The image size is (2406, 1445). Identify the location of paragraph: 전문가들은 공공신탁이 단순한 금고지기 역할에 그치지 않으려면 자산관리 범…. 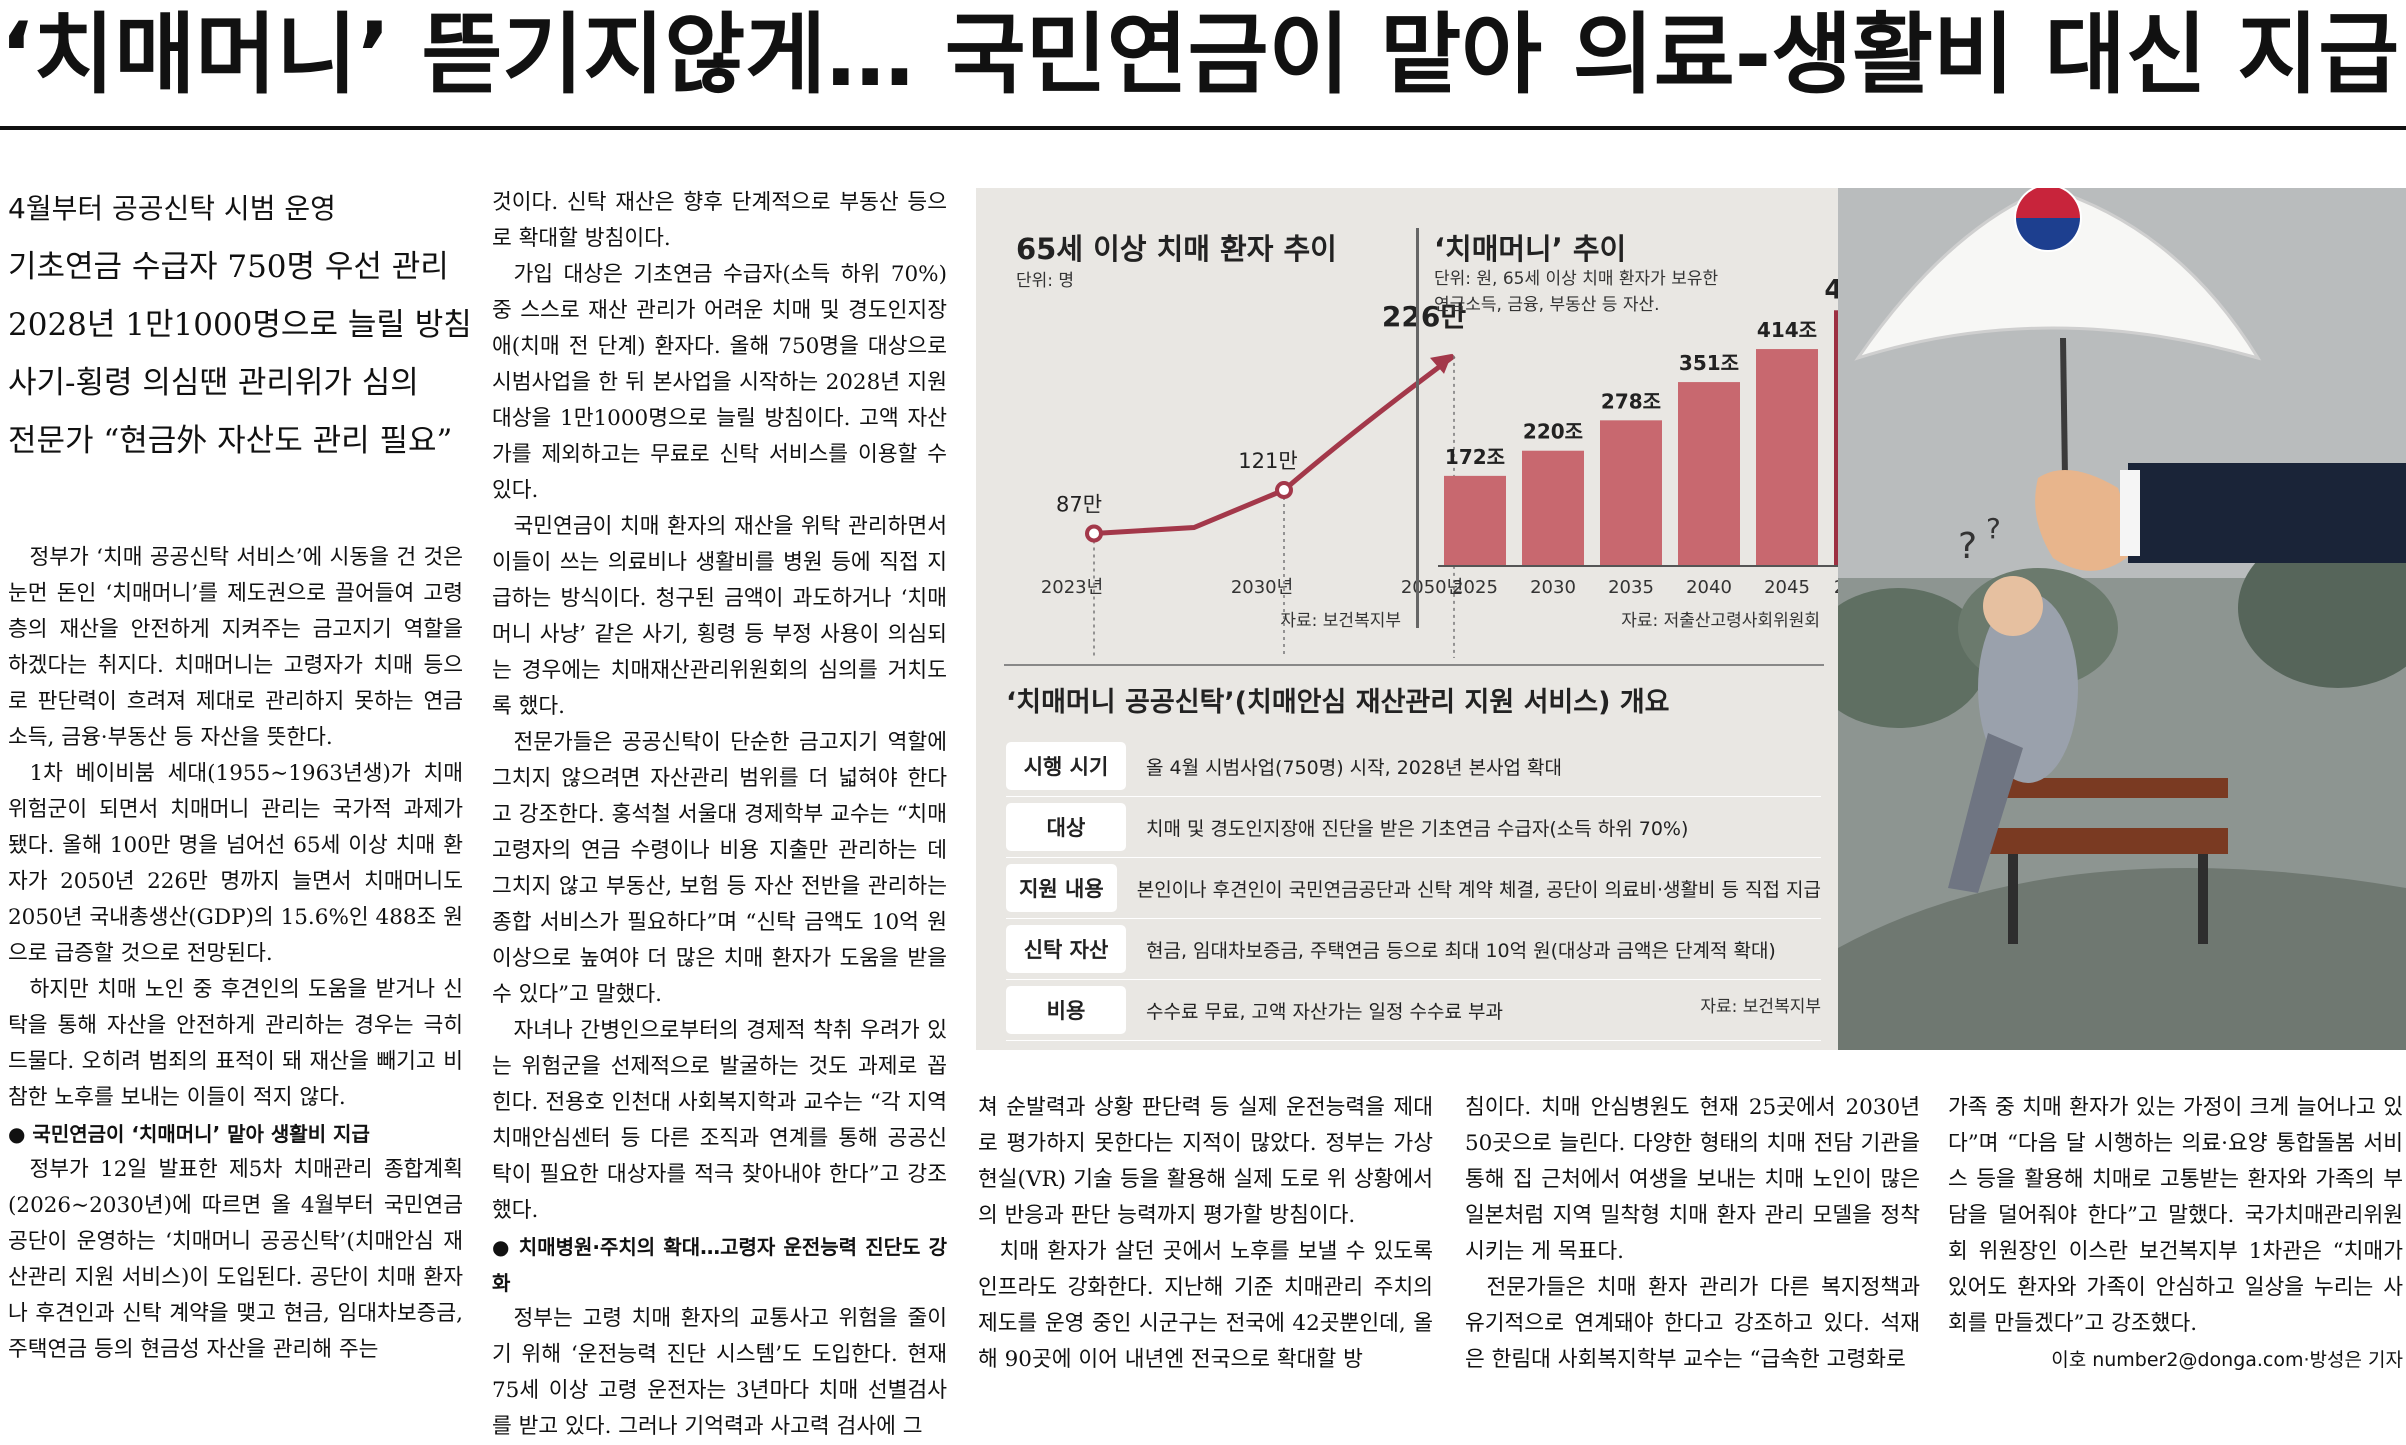
(719, 868).